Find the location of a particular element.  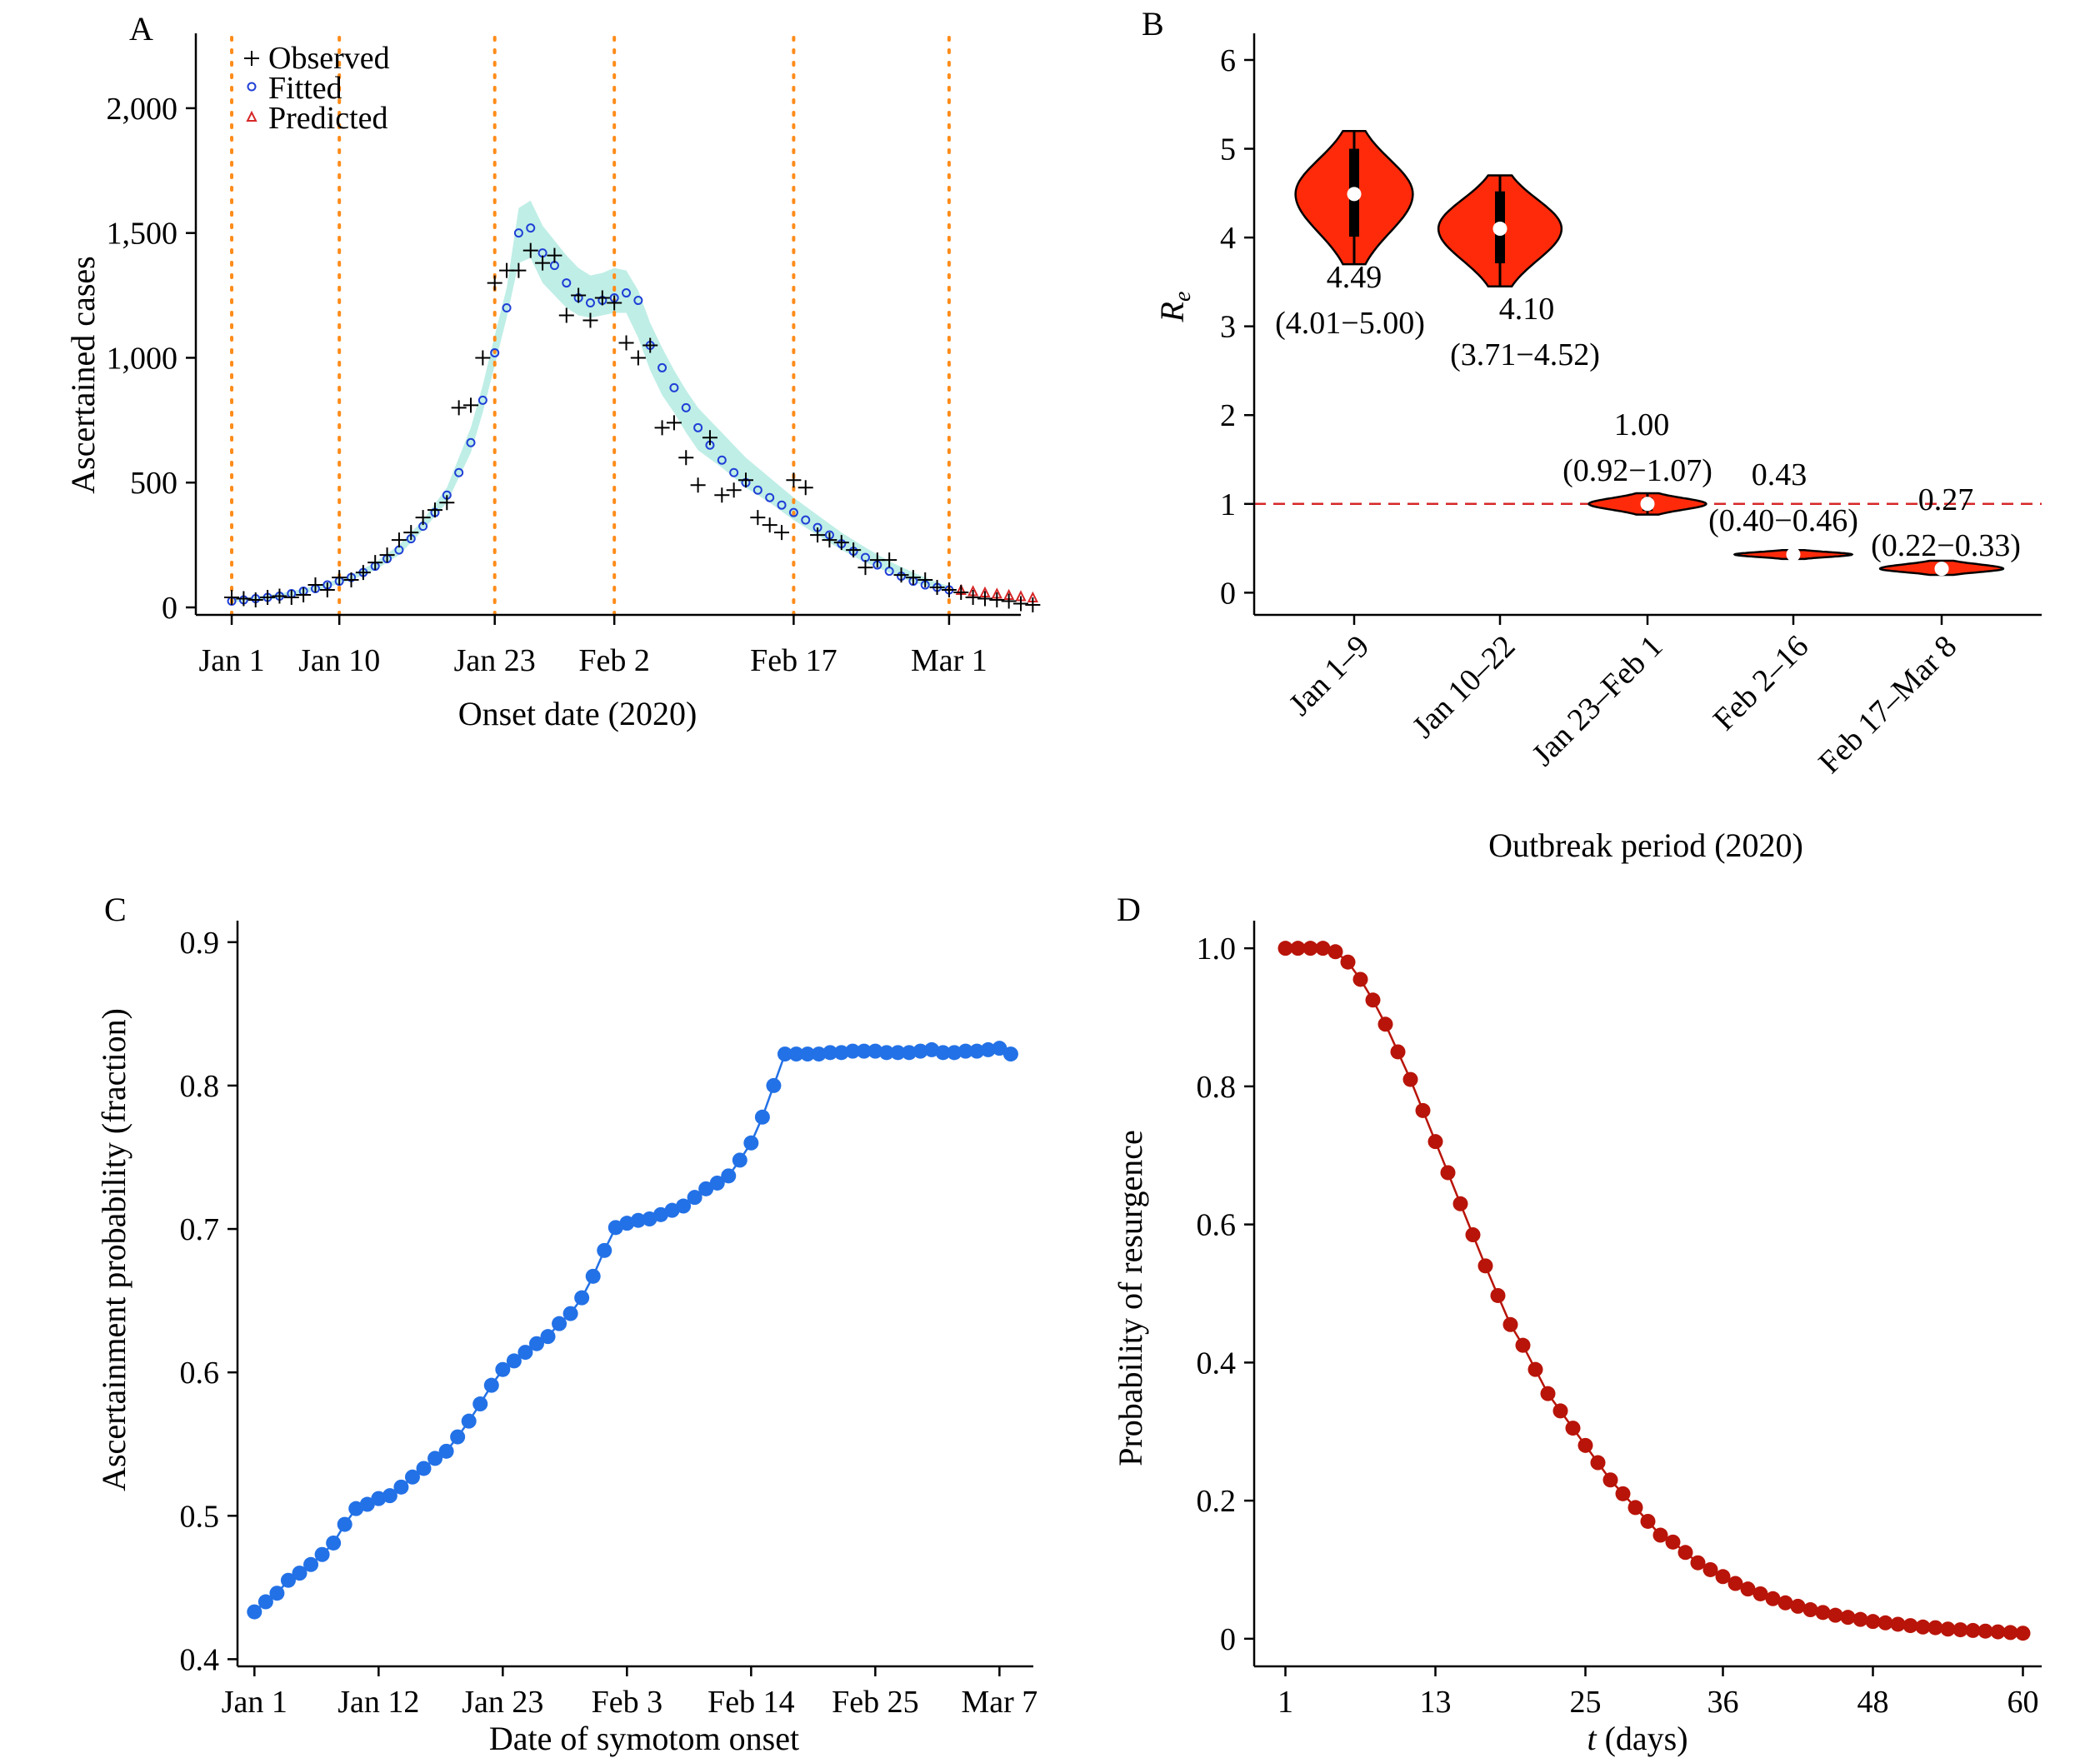

y-tick-label: 0.8 is located at coordinates (200, 1086).